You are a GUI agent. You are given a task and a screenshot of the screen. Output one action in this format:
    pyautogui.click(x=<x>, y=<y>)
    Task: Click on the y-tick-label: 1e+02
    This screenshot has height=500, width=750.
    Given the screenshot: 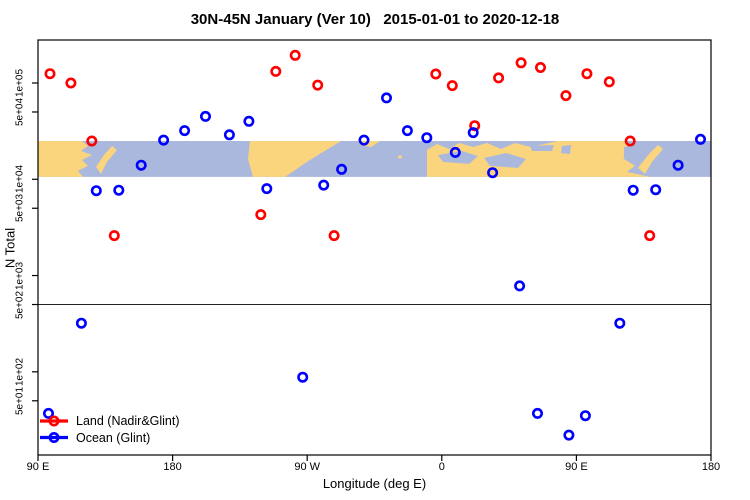 What is the action you would take?
    pyautogui.click(x=20, y=371)
    